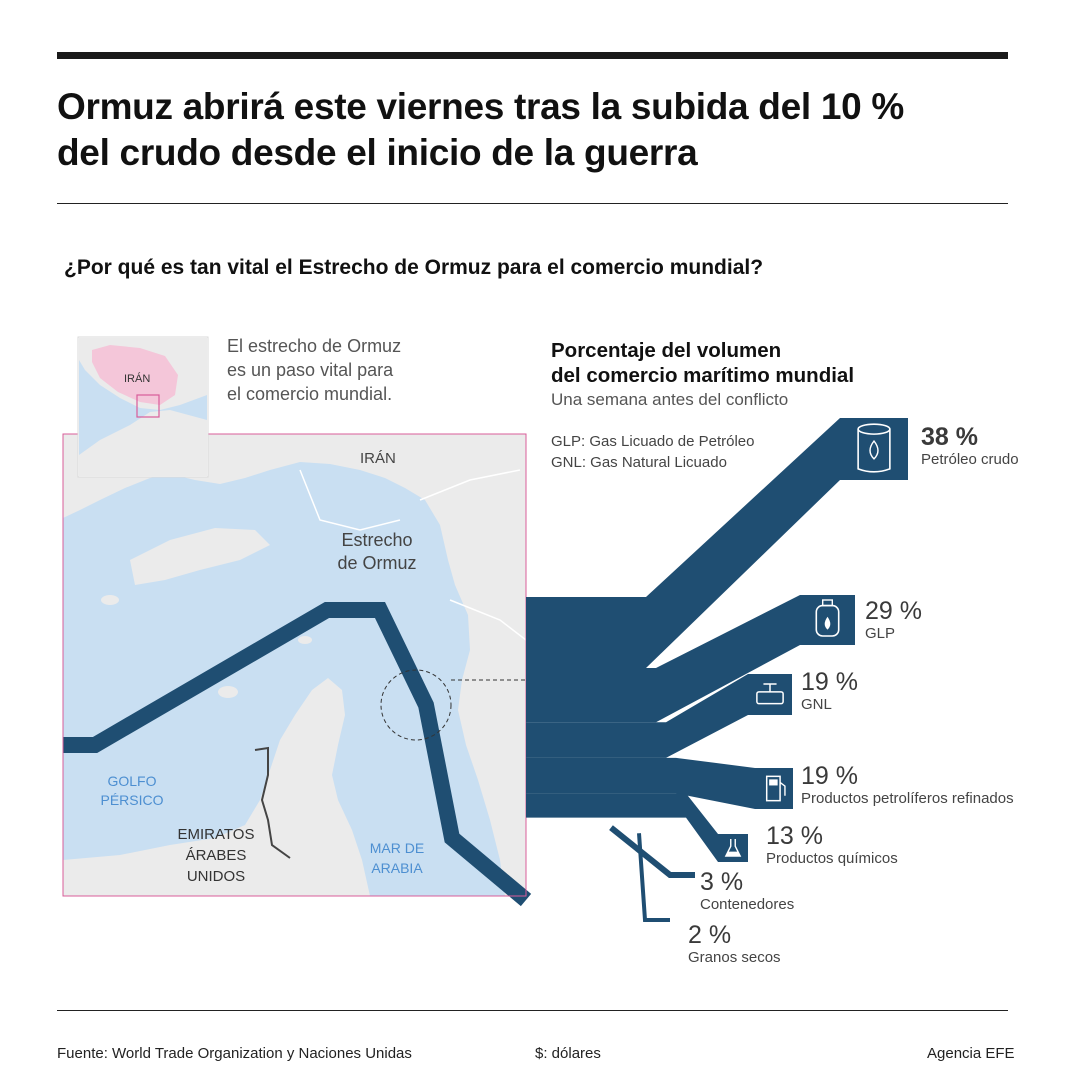 This screenshot has height=1091, width=1068. I want to click on inset-map, so click(143, 407).